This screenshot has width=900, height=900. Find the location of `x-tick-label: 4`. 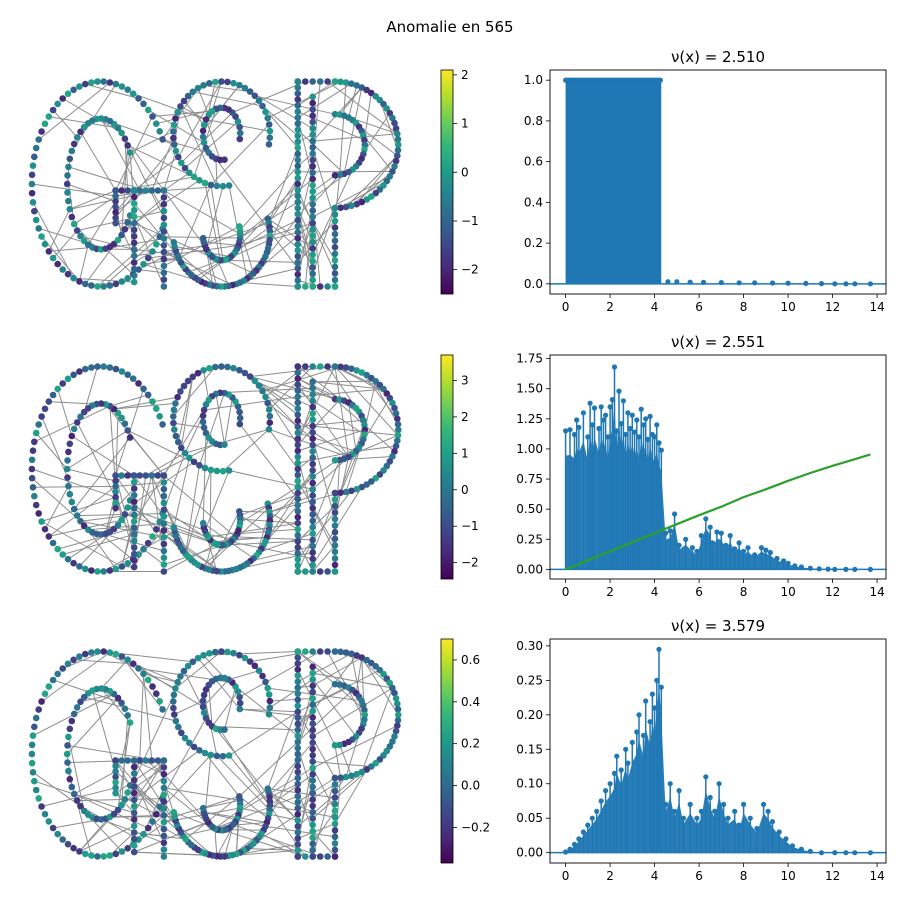

x-tick-label: 4 is located at coordinates (655, 876).